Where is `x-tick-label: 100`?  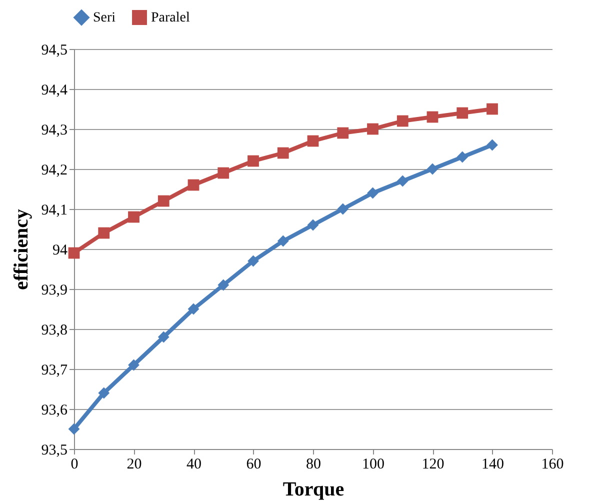
x-tick-label: 100 is located at coordinates (373, 464).